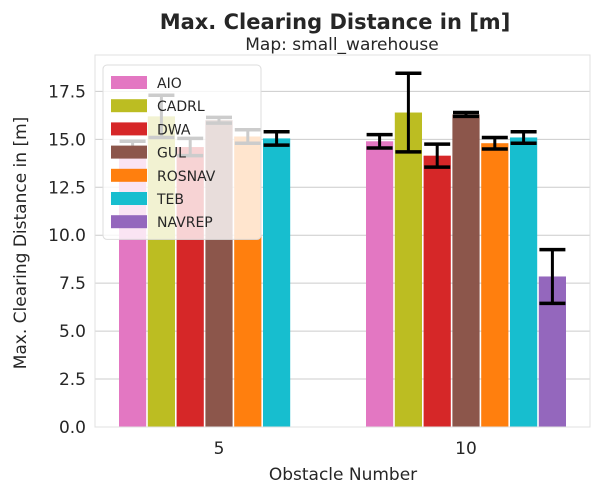 The width and height of the screenshot is (600, 492). Describe the element at coordinates (21, 243) in the screenshot. I see `y-axis-label: Max. Clearing Distance in [m]` at that location.